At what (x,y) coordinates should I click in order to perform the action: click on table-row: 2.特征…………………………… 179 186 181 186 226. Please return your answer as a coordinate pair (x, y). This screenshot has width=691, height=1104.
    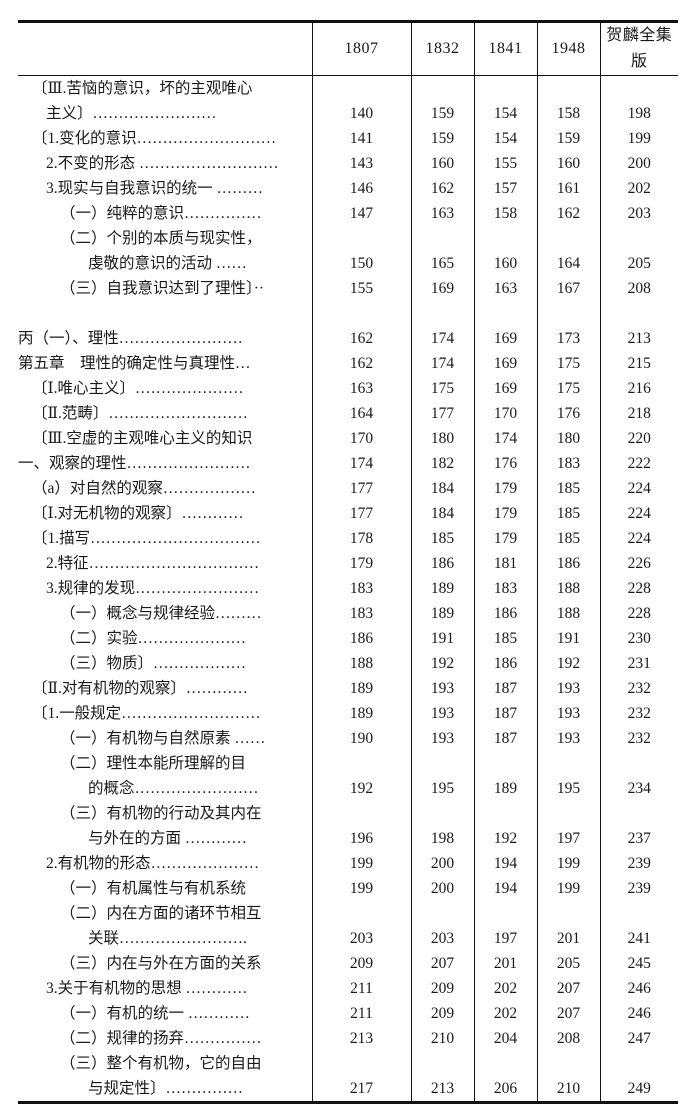
    Looking at the image, I should click on (348, 563).